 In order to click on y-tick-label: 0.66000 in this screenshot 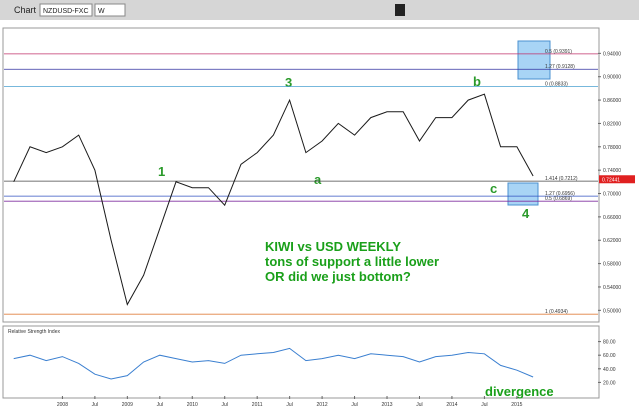, I will do `click(612, 218)`.